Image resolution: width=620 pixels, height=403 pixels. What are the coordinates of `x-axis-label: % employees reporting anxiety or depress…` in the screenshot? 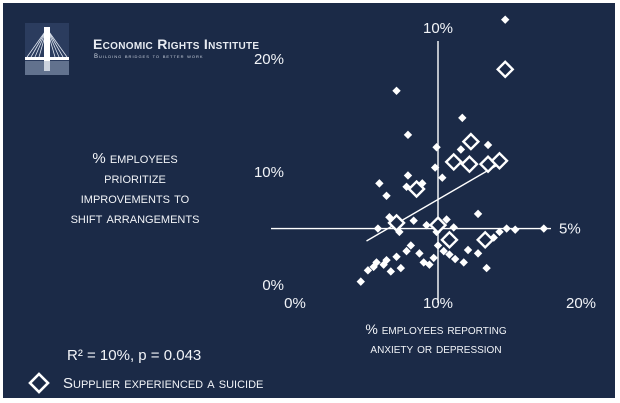 It's located at (436, 338).